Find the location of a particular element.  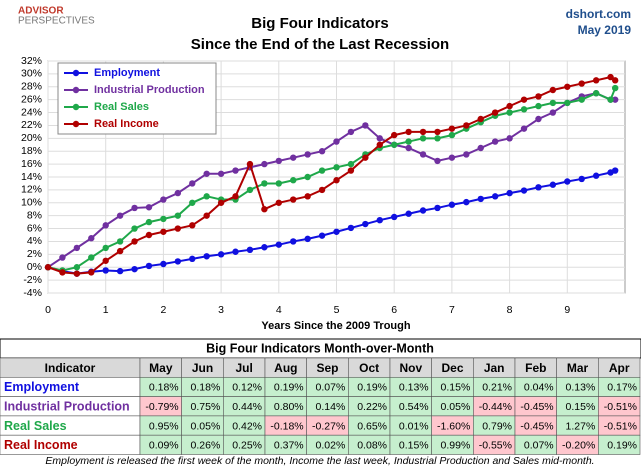

cell-value: 0.42% is located at coordinates (247, 426).